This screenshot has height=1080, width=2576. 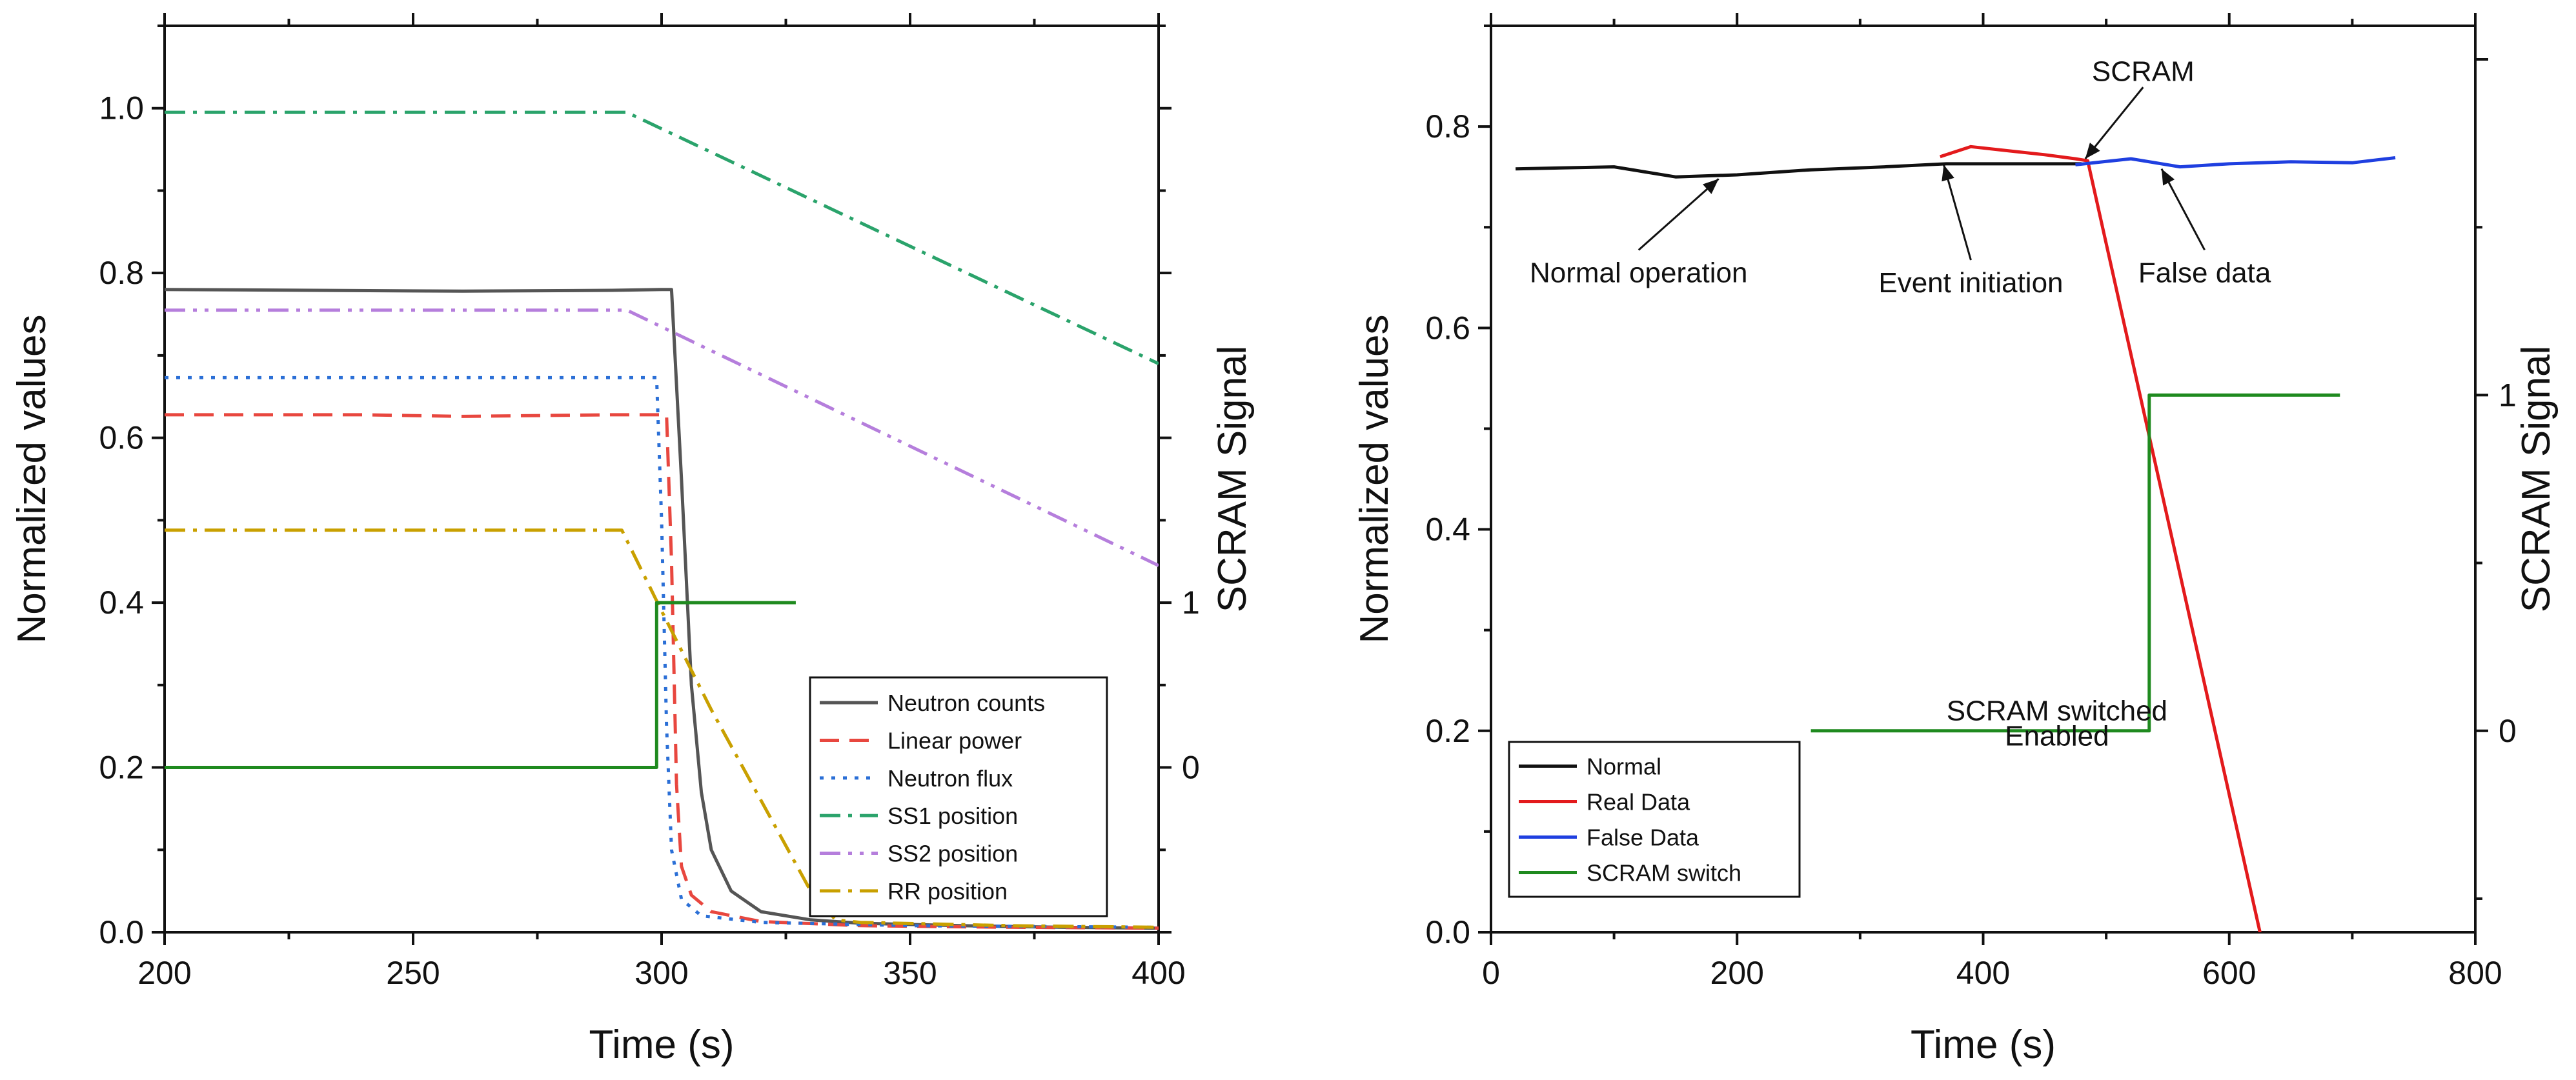 I want to click on series-line-normal, so click(x=1799, y=171).